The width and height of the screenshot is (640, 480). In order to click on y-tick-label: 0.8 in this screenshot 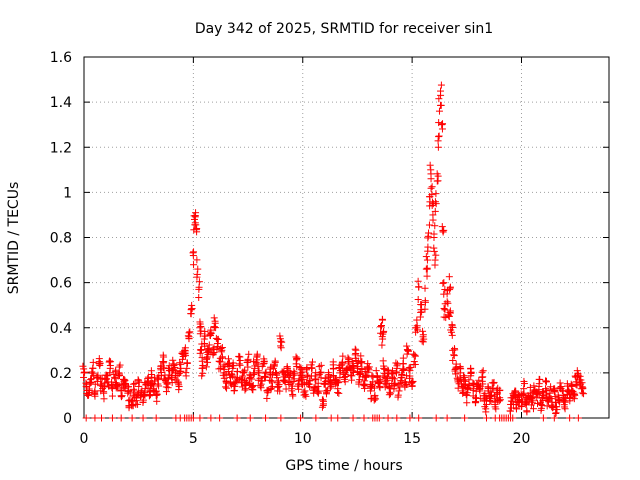, I will do `click(61, 239)`.